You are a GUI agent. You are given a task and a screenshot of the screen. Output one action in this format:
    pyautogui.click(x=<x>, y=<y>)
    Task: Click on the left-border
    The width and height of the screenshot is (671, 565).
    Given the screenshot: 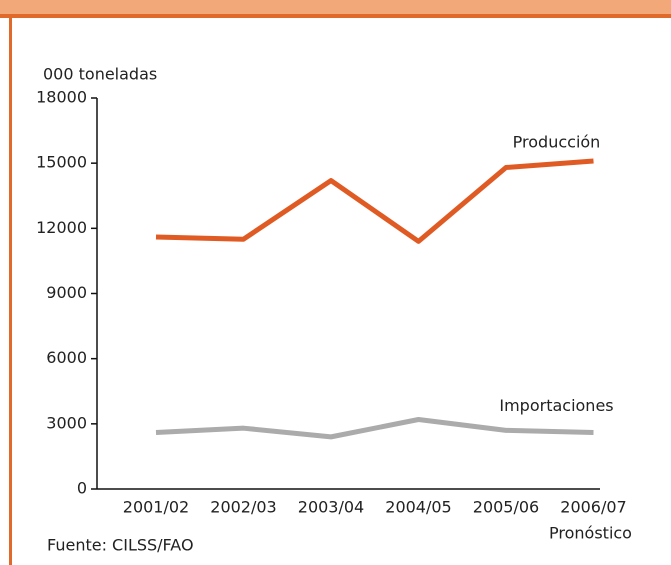 What is the action you would take?
    pyautogui.click(x=10, y=291)
    